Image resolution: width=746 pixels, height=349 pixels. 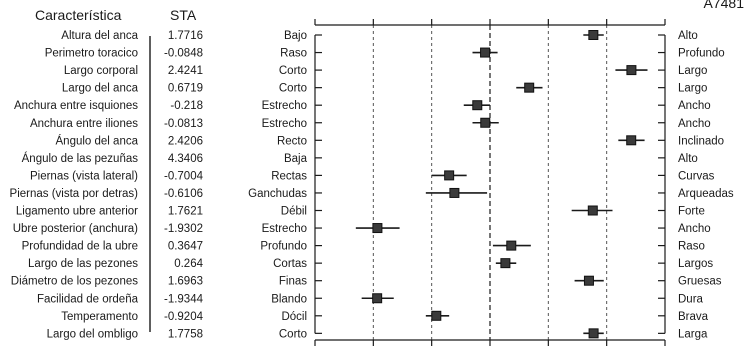 I want to click on sta-value-label: -0.6106, so click(x=183, y=194).